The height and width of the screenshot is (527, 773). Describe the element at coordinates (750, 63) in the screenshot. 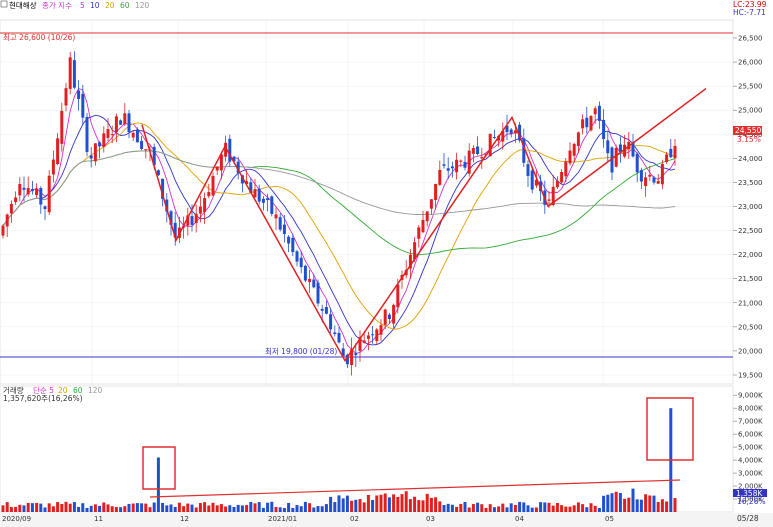

I see `price-tick-label: 26,000` at that location.